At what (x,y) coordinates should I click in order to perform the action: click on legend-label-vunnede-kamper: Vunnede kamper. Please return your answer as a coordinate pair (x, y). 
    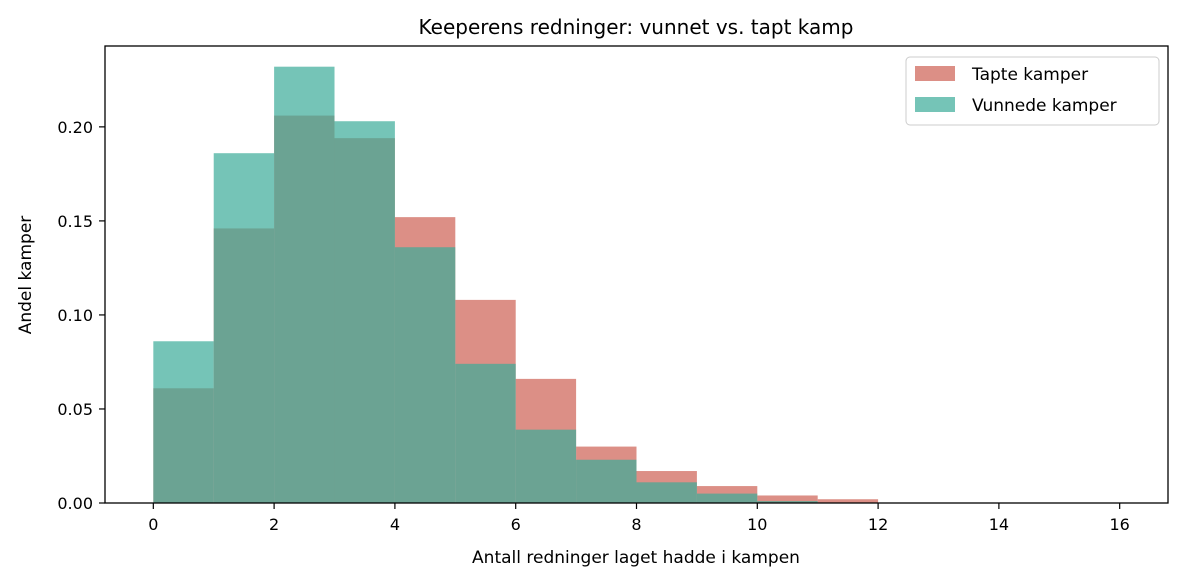
    Looking at the image, I should click on (1044, 106).